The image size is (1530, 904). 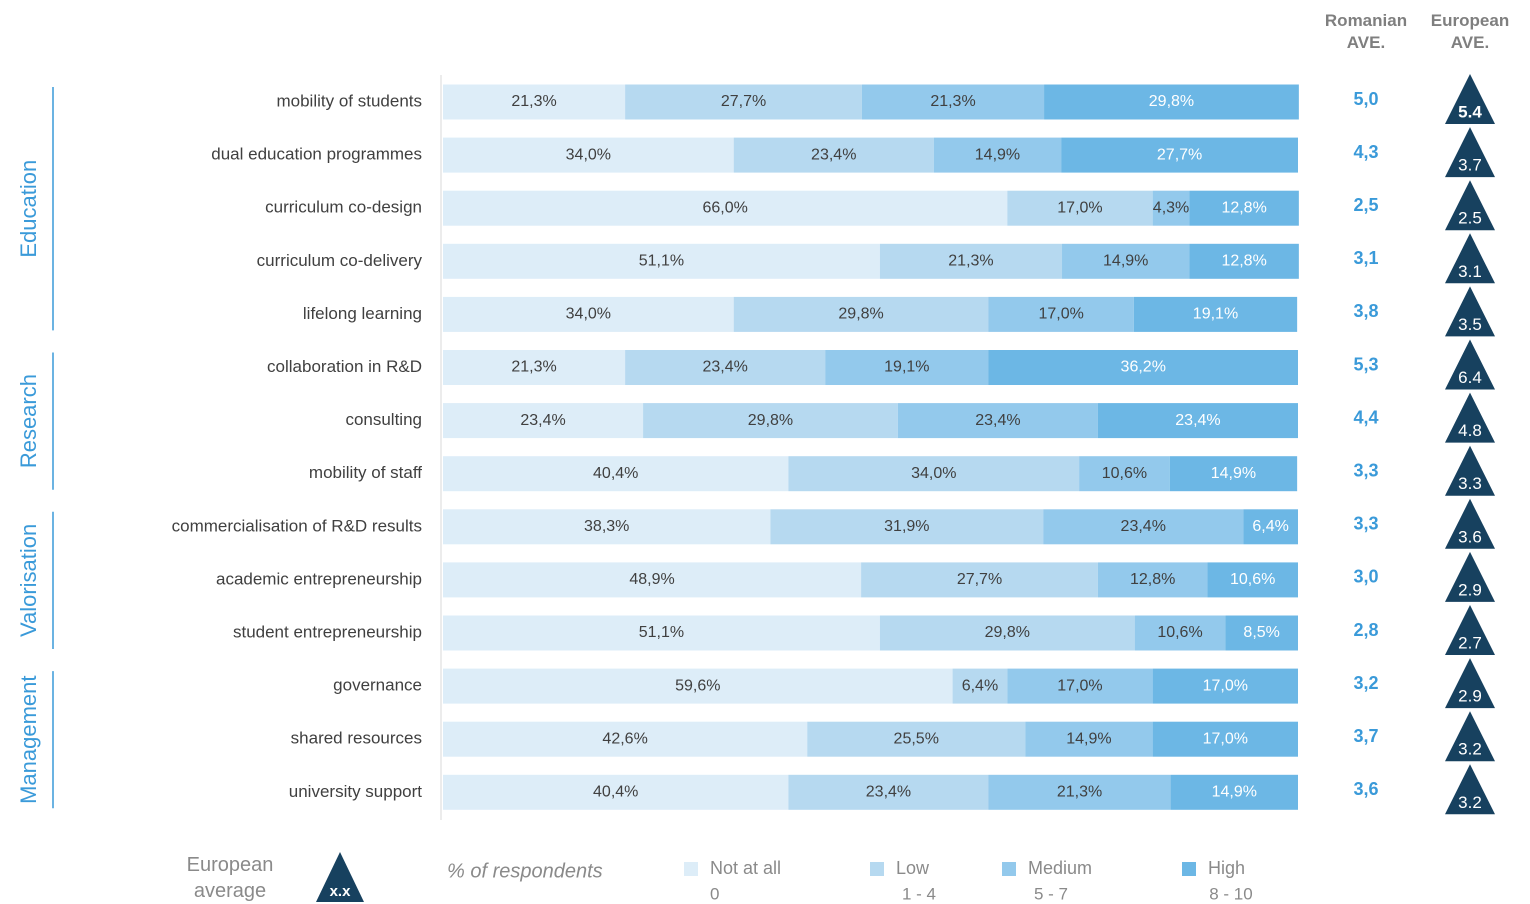 What do you see at coordinates (745, 868) in the screenshot?
I see `legend-label: Not at all` at bounding box center [745, 868].